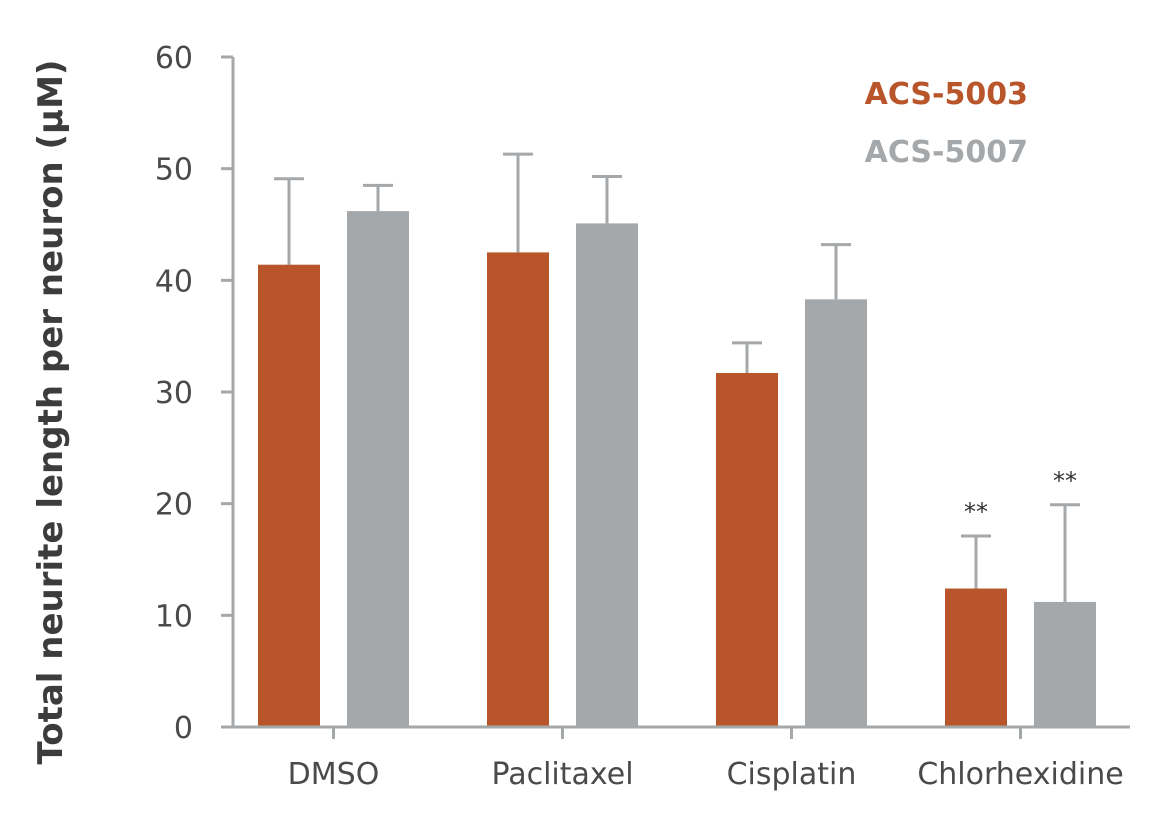  I want to click on y-tick-label-60: 60, so click(174, 58).